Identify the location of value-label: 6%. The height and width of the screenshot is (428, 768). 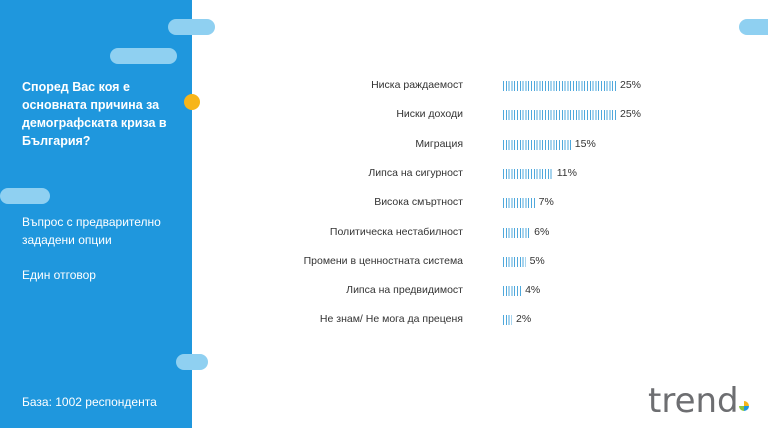
(542, 231).